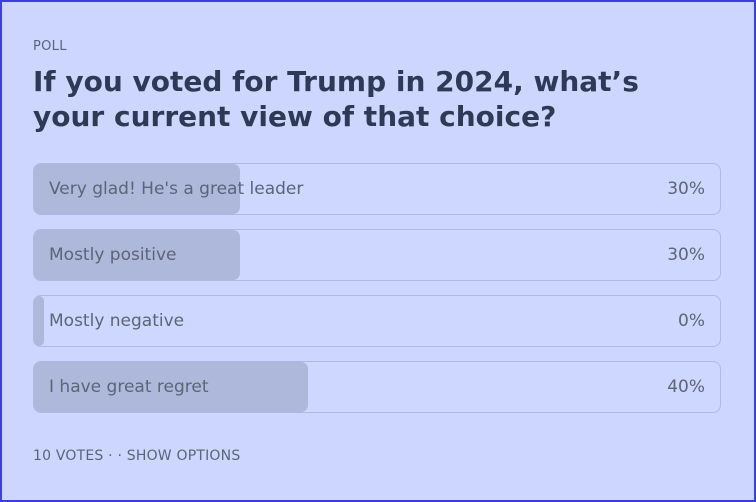 Image resolution: width=756 pixels, height=502 pixels. I want to click on poll-option-label: Very glad! He's a great leader, so click(176, 189).